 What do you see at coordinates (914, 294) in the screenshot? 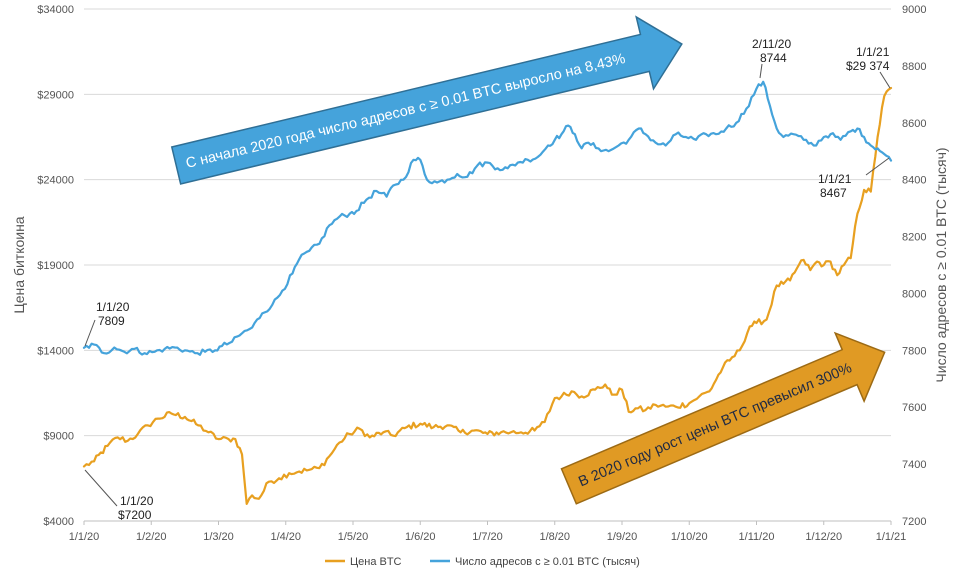
I see `y-right-tick: 8000` at bounding box center [914, 294].